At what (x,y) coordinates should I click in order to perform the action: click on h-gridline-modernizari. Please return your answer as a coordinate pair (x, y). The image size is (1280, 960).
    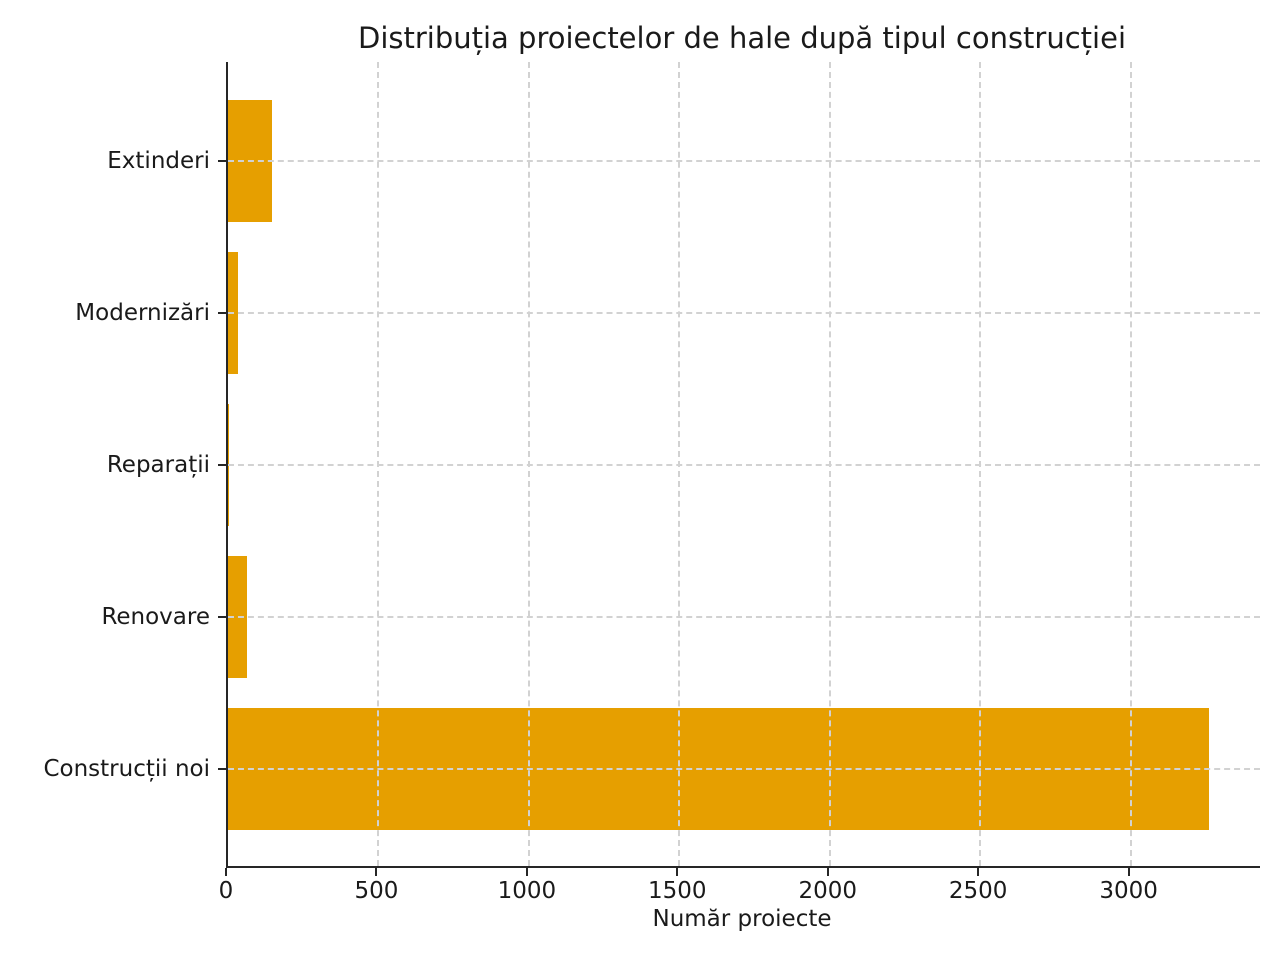
    Looking at the image, I should click on (744, 313).